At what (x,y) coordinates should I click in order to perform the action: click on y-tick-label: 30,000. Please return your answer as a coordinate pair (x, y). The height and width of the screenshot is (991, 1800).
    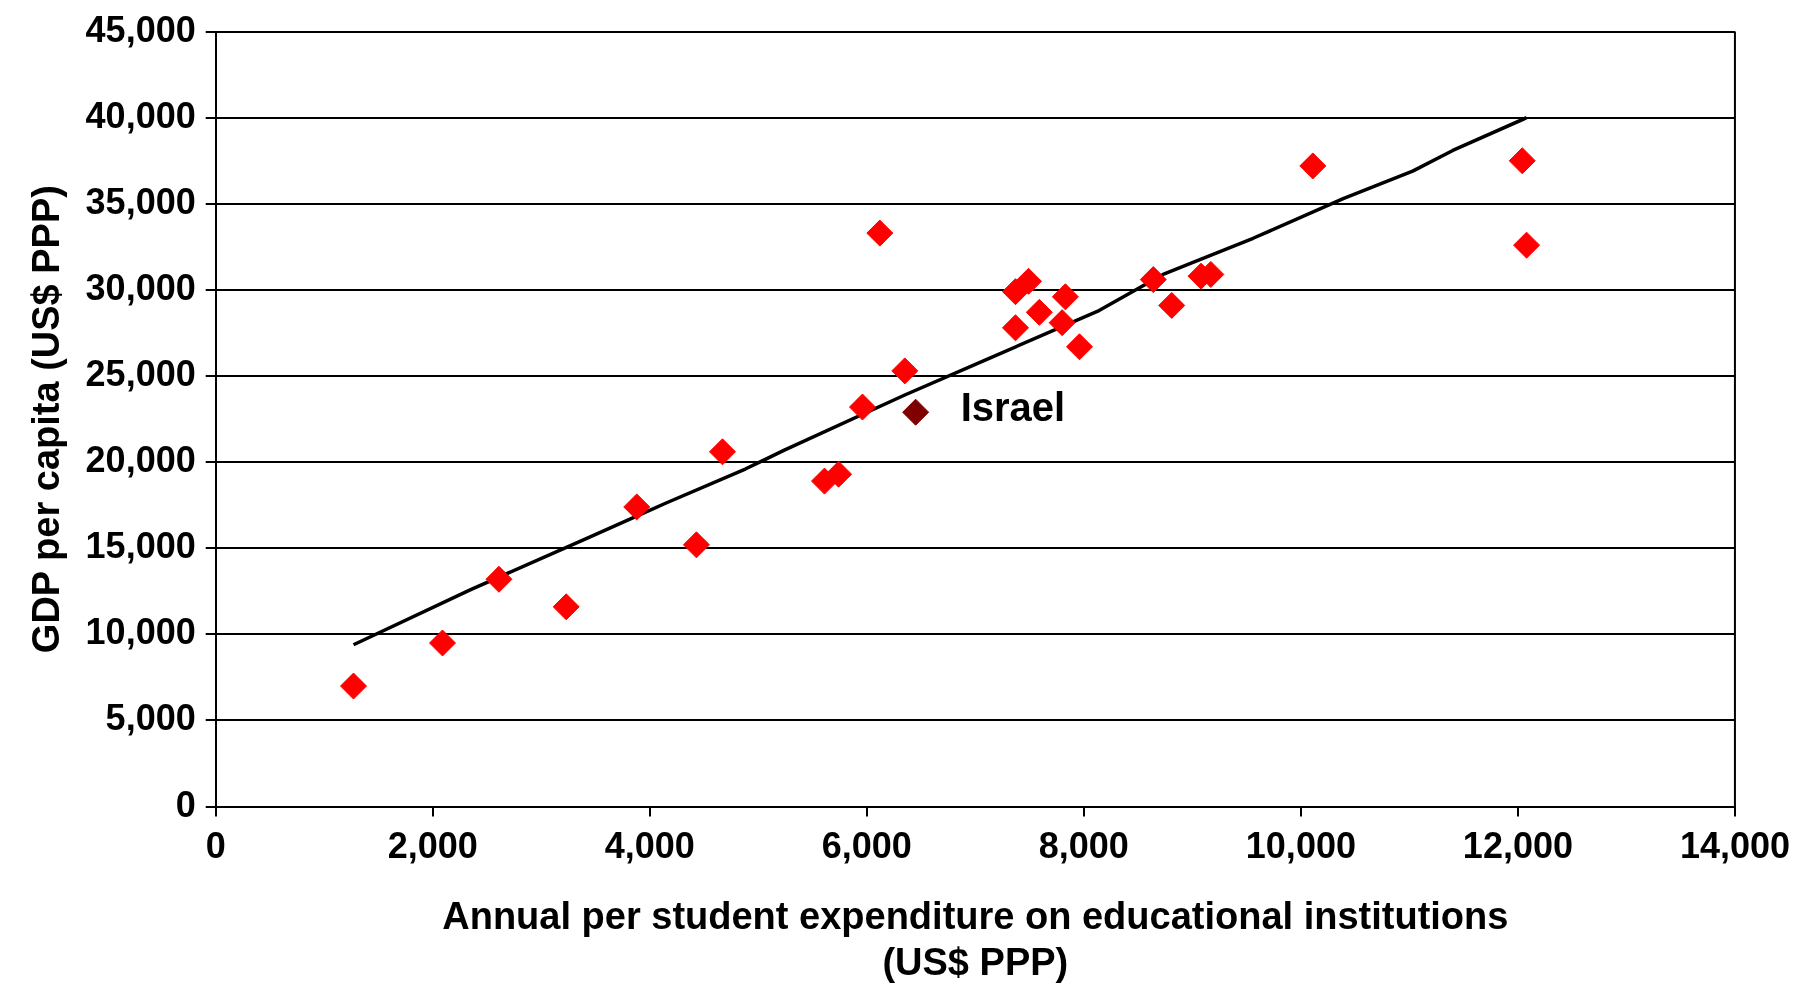
    Looking at the image, I should click on (140, 287).